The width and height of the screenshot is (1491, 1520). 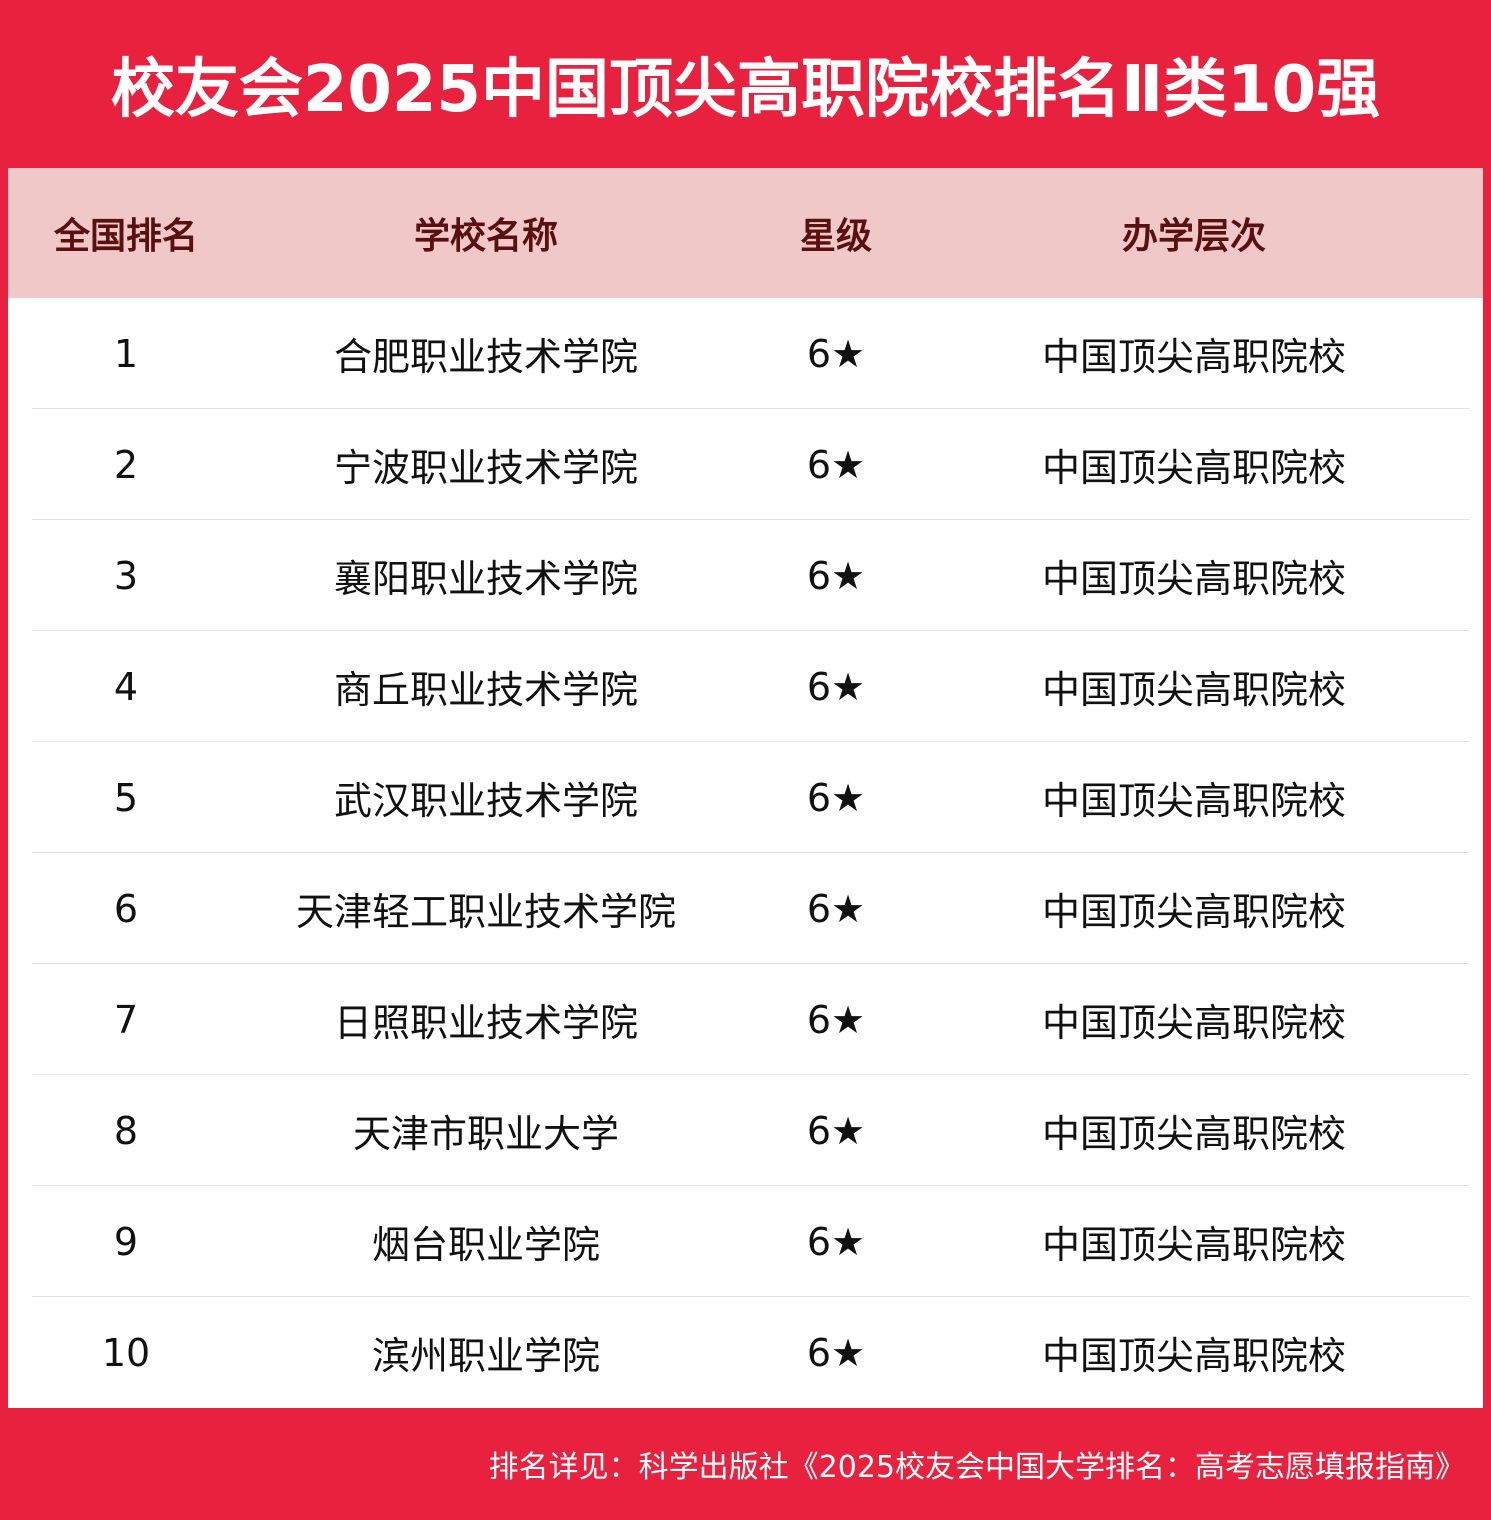 I want to click on table-header-row: 全国排名 学校名称 星级 办学层次, so click(x=745, y=233).